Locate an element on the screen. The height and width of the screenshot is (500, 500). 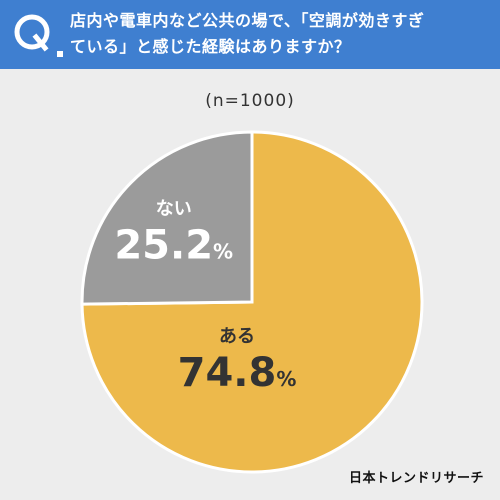
slice-label-aru: ある is located at coordinates (237, 336).